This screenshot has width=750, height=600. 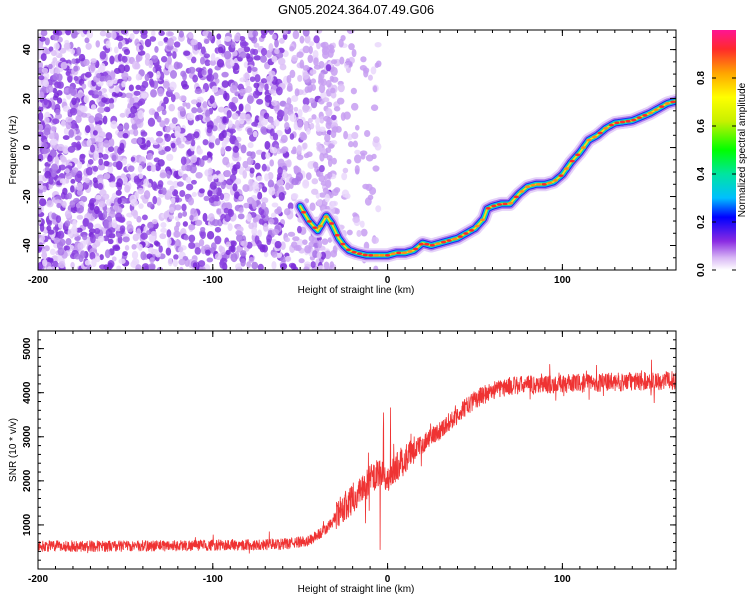 I want to click on colorbar-label: Normalized spectral amplitude, so click(x=742, y=149).